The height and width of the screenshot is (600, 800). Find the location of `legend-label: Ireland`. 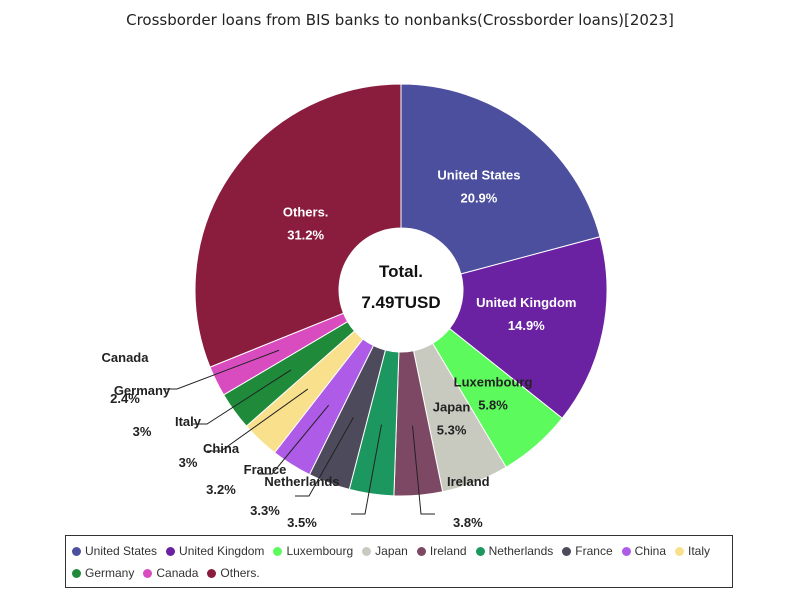

legend-label: Ireland is located at coordinates (448, 551).